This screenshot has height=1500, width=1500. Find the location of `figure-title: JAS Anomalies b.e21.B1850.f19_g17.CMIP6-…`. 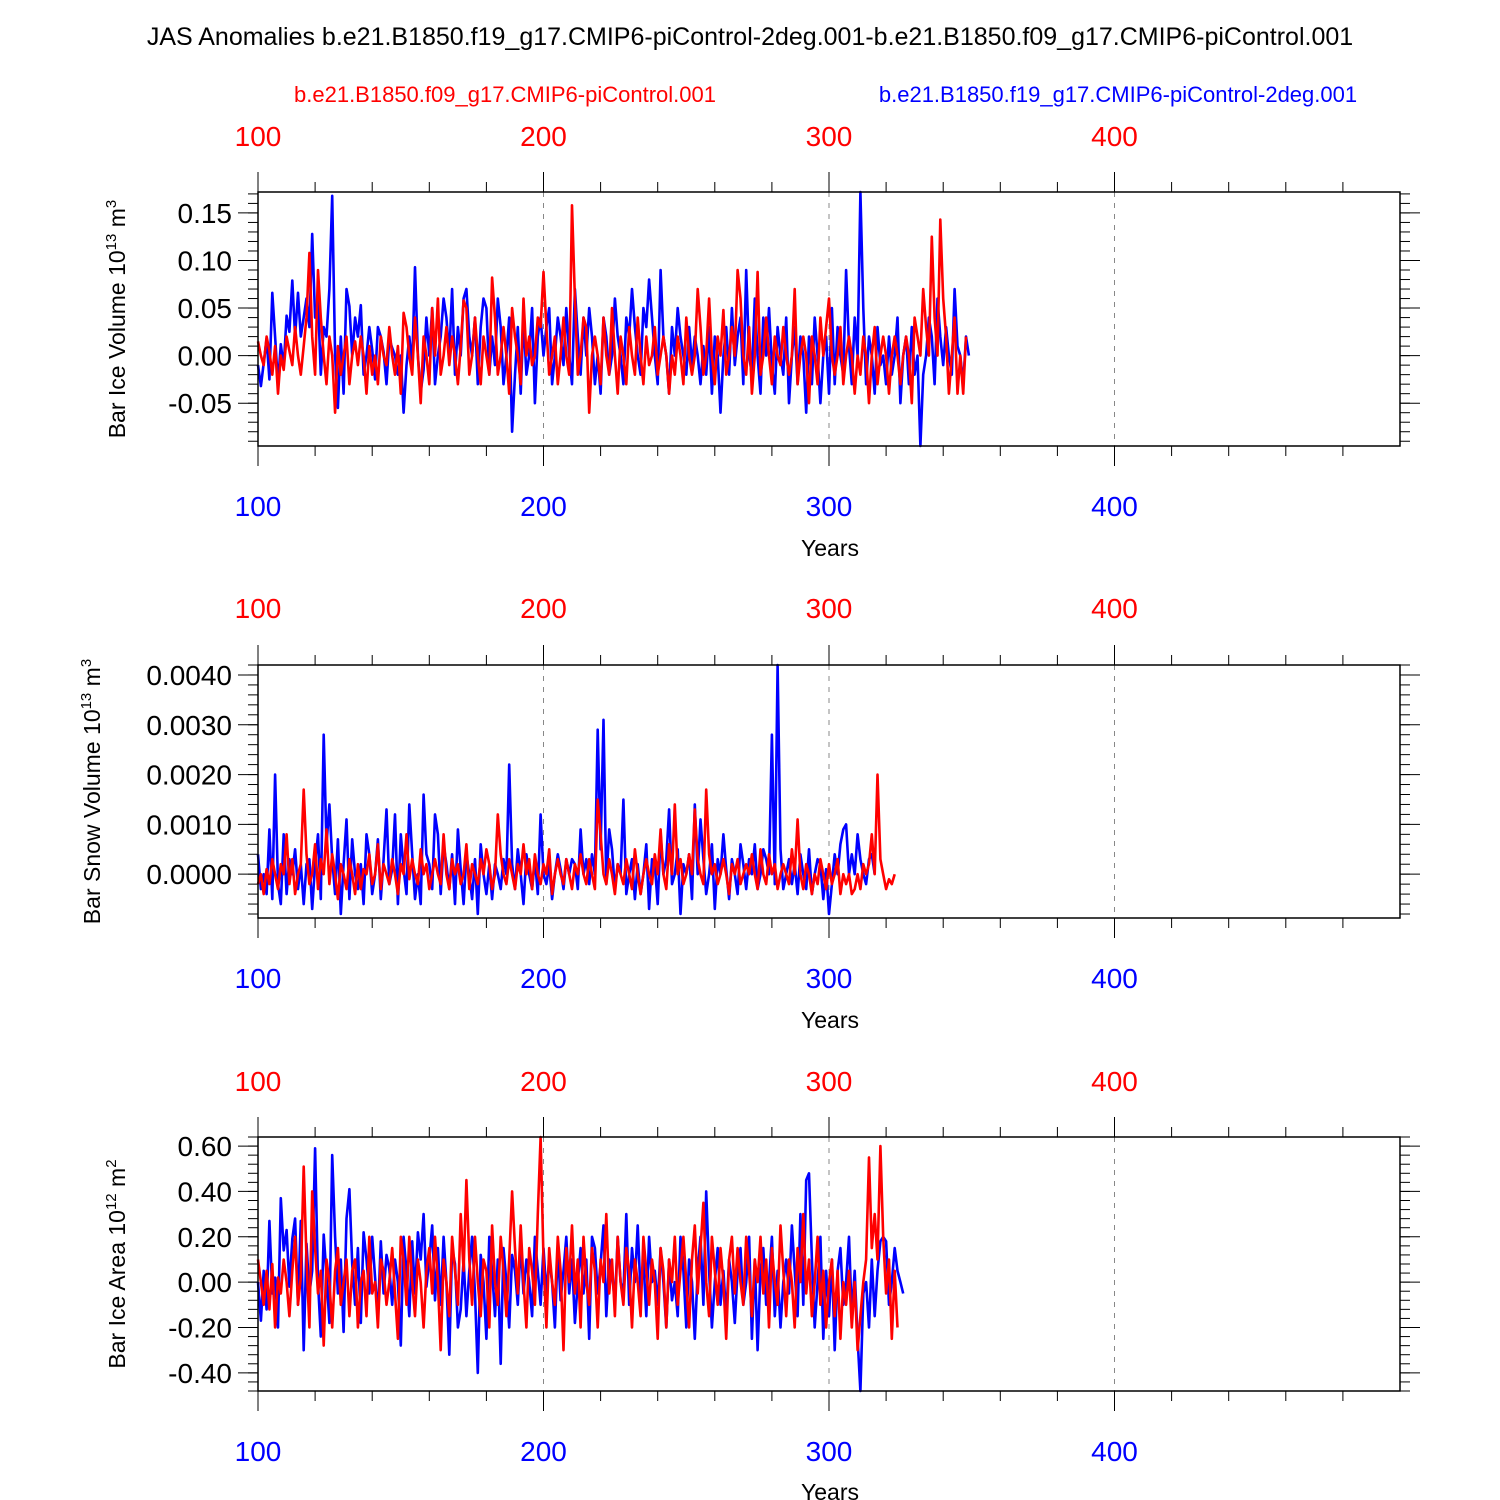

figure-title: JAS Anomalies b.e21.B1850.f19_g17.CMIP6-… is located at coordinates (750, 37).